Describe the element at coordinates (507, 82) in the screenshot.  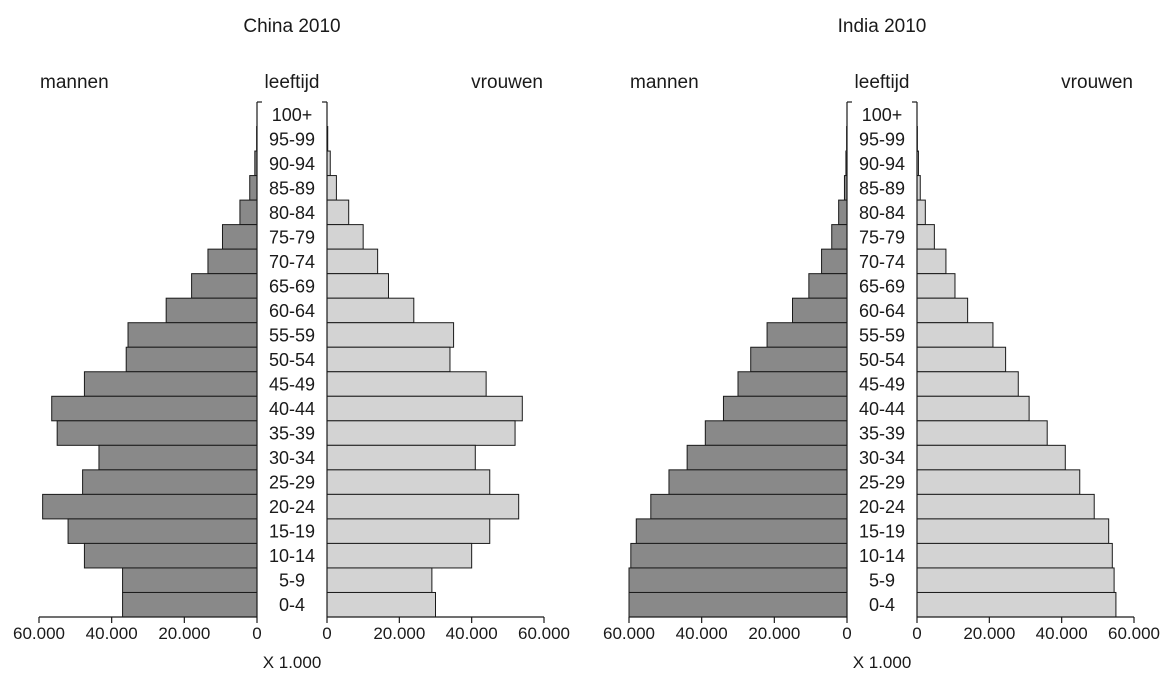
I see `female-header: vrouwen` at that location.